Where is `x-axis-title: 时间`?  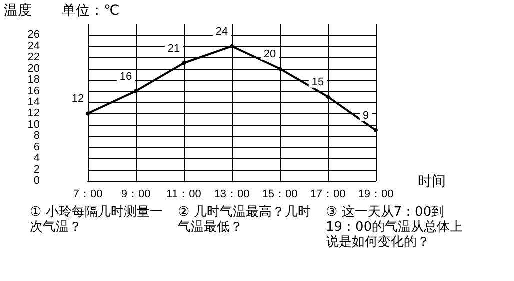
x-axis-title: 时间 is located at coordinates (432, 181).